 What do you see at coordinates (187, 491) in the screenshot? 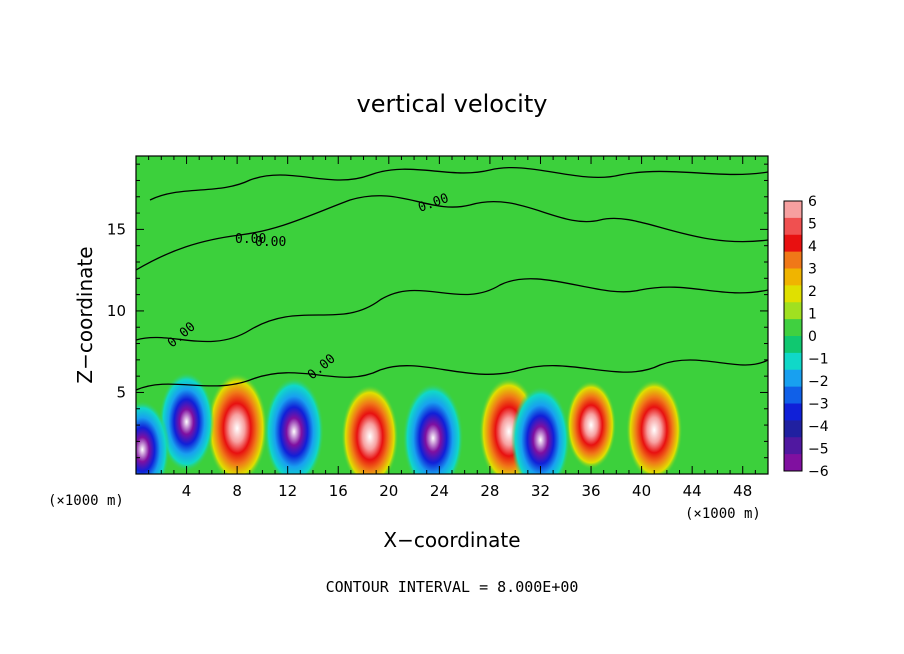
I see `x-tick-label: 4` at bounding box center [187, 491].